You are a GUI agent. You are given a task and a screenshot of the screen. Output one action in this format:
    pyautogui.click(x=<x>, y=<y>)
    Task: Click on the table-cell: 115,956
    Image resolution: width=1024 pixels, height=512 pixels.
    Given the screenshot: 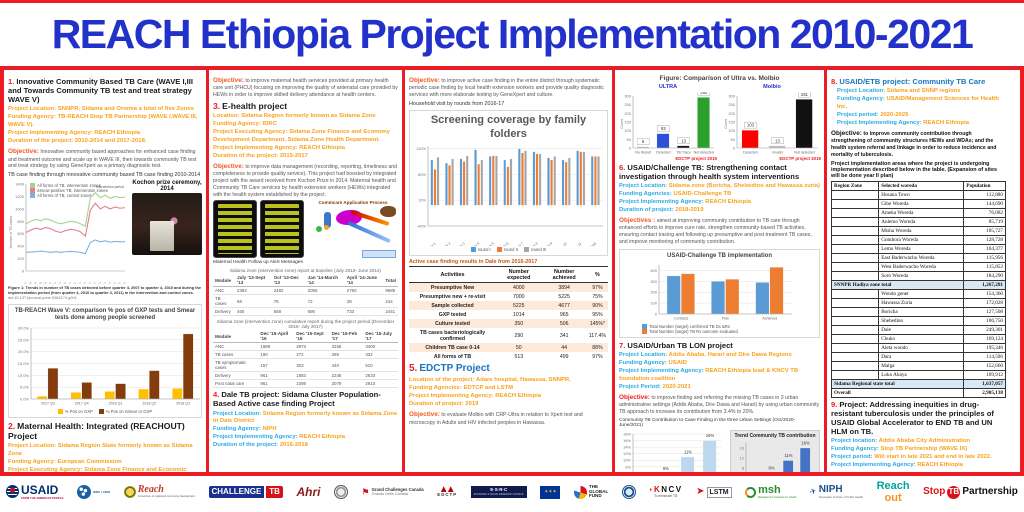 What is the action you would take?
    pyautogui.click(x=984, y=257)
    